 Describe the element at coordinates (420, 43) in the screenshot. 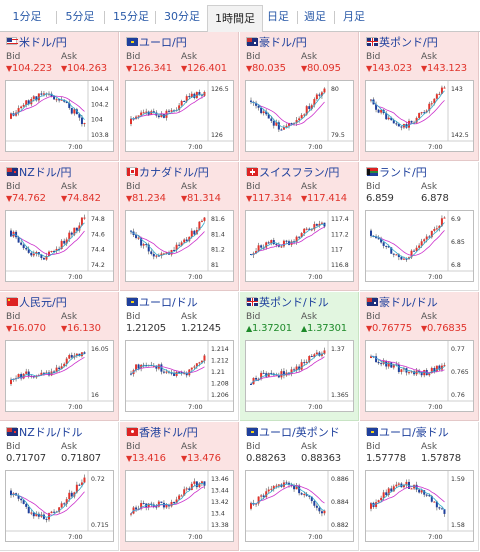

I see `pair-title-link: 英ポンド/円` at that location.